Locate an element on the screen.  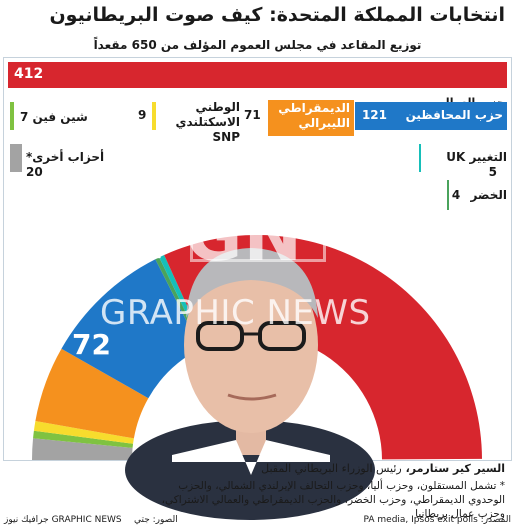
green-seat-count: 4 is located at coordinates (456, 195).